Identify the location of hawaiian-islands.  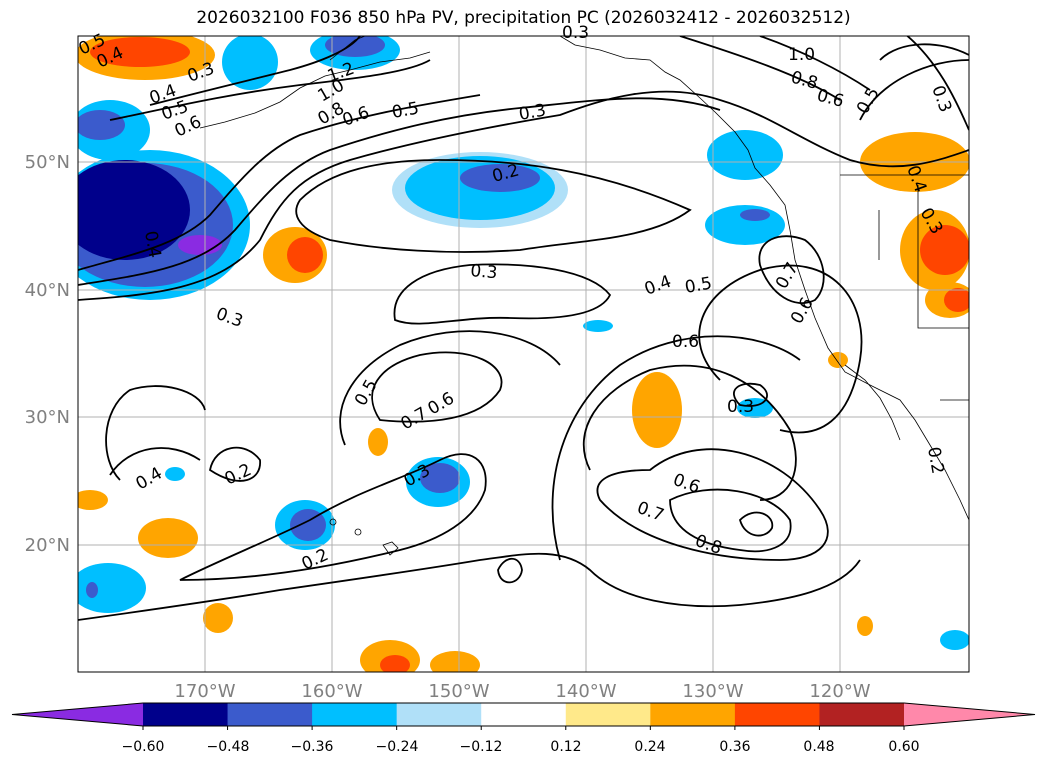
(364, 537).